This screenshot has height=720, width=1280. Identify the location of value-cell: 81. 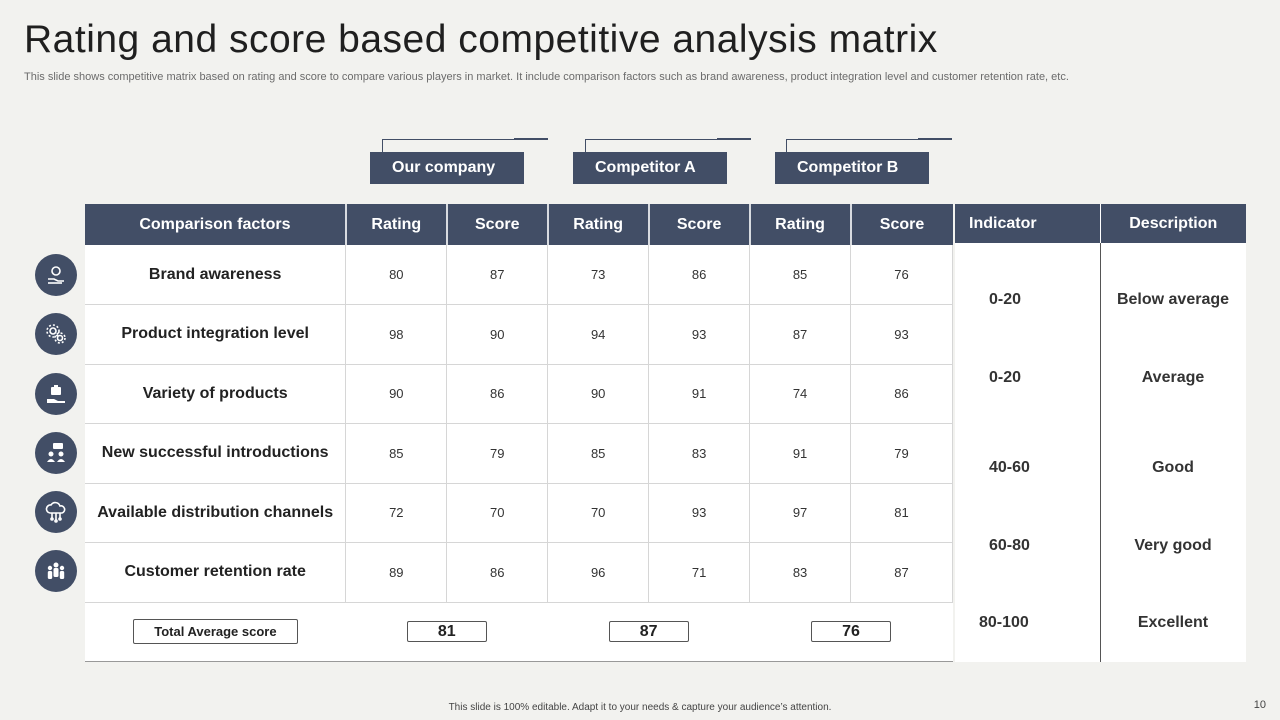
(901, 513).